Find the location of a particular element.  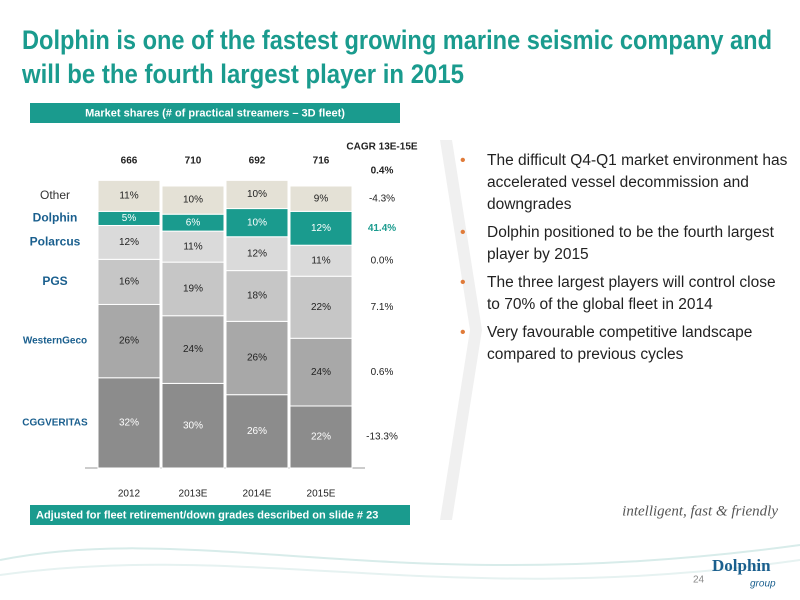

chart-title-box is located at coordinates (215, 113).